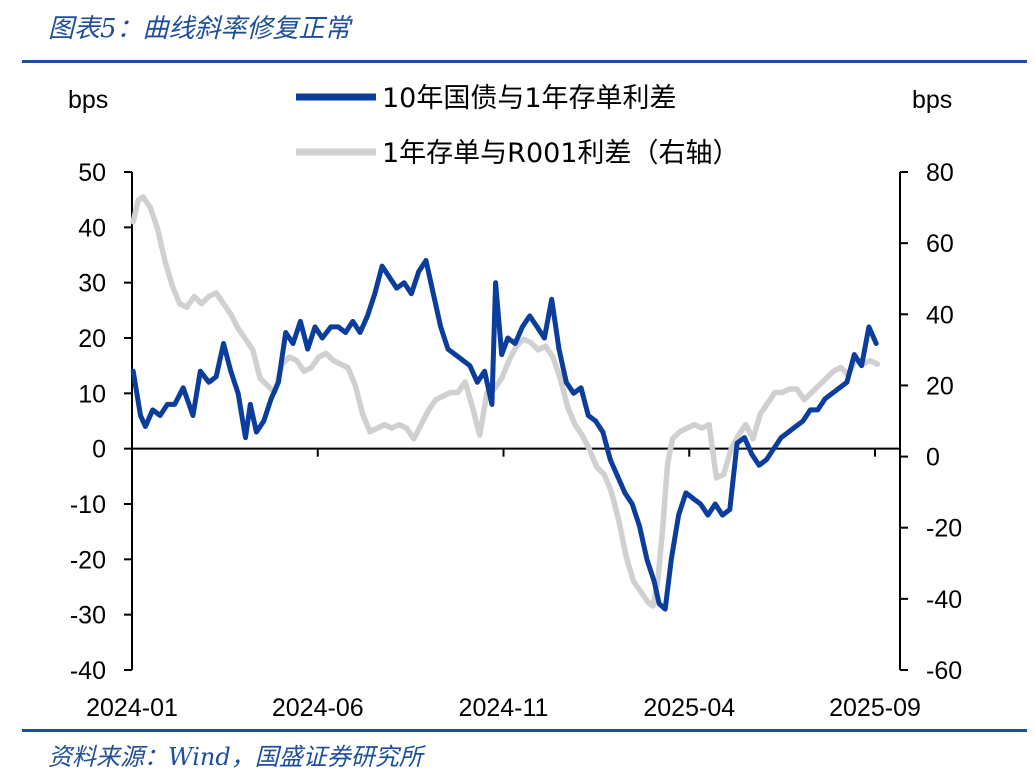 The width and height of the screenshot is (1035, 783). Describe the element at coordinates (944, 671) in the screenshot. I see `right-y-tick-label: -60` at that location.